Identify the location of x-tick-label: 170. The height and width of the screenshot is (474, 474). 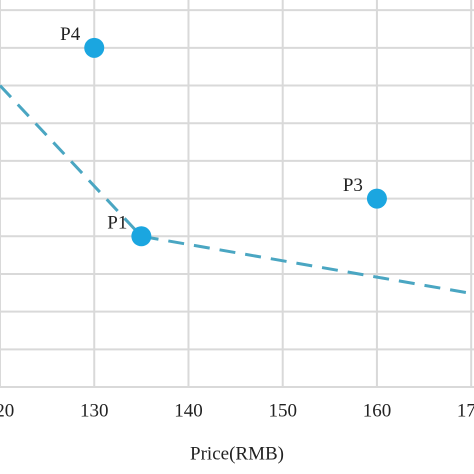
(465, 410).